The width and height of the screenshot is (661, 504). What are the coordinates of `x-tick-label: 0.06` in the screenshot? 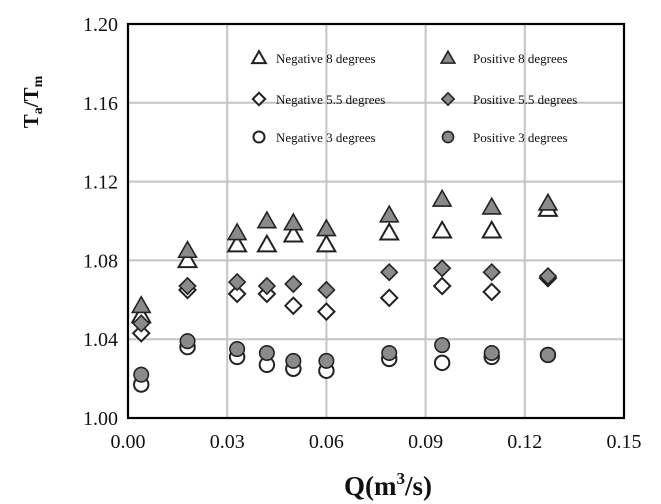 It's located at (326, 442).